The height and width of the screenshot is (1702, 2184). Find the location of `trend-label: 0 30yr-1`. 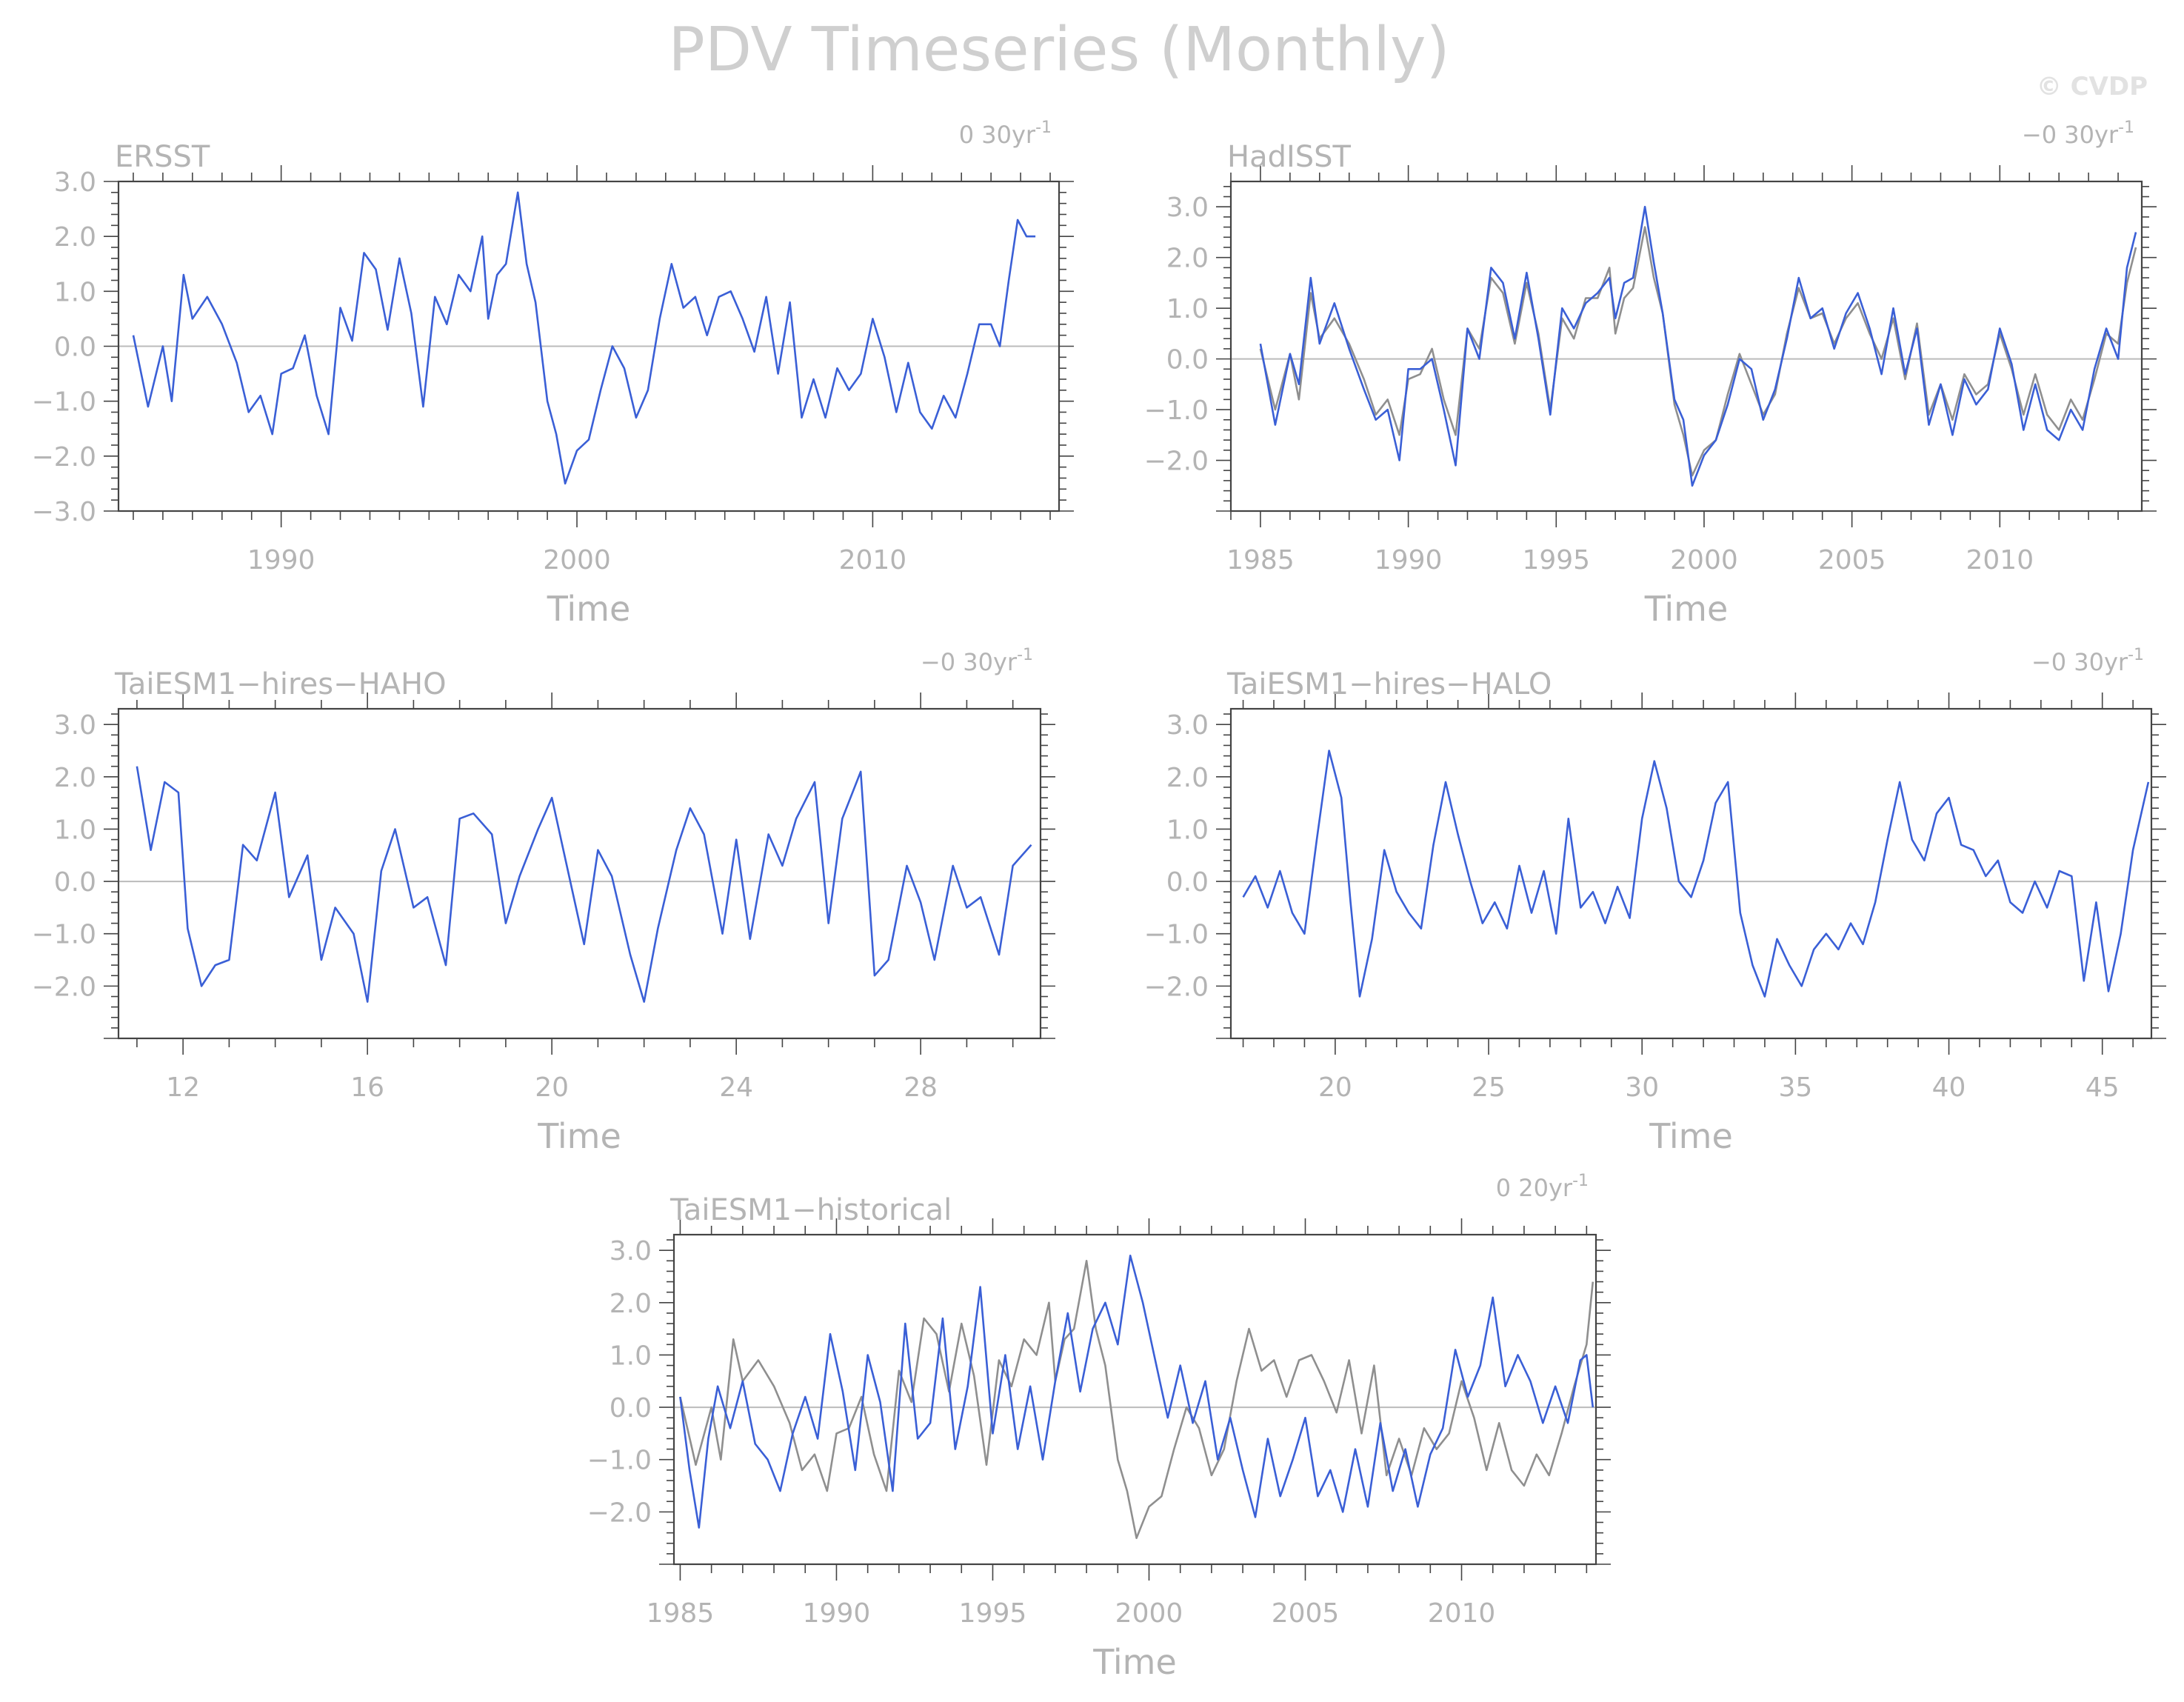

trend-label: 0 30yr-1 is located at coordinates (1005, 134).